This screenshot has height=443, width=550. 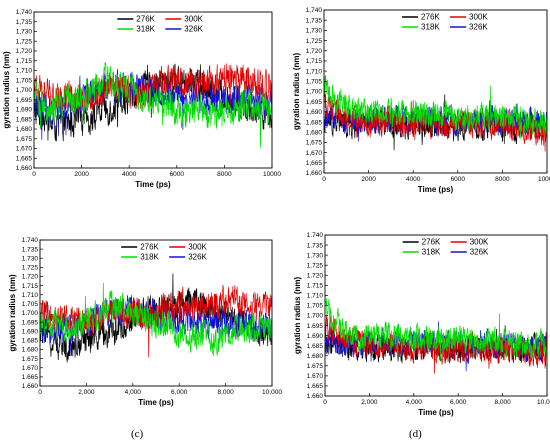 I want to click on x-tick-label: 6000, so click(x=458, y=179).